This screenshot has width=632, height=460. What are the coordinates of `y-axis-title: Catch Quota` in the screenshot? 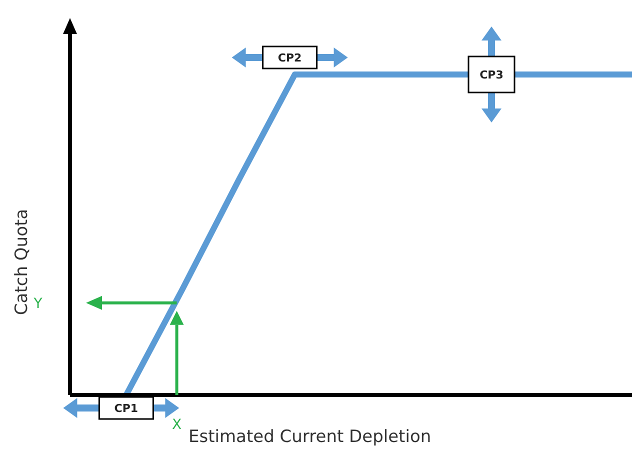 It's located at (22, 262).